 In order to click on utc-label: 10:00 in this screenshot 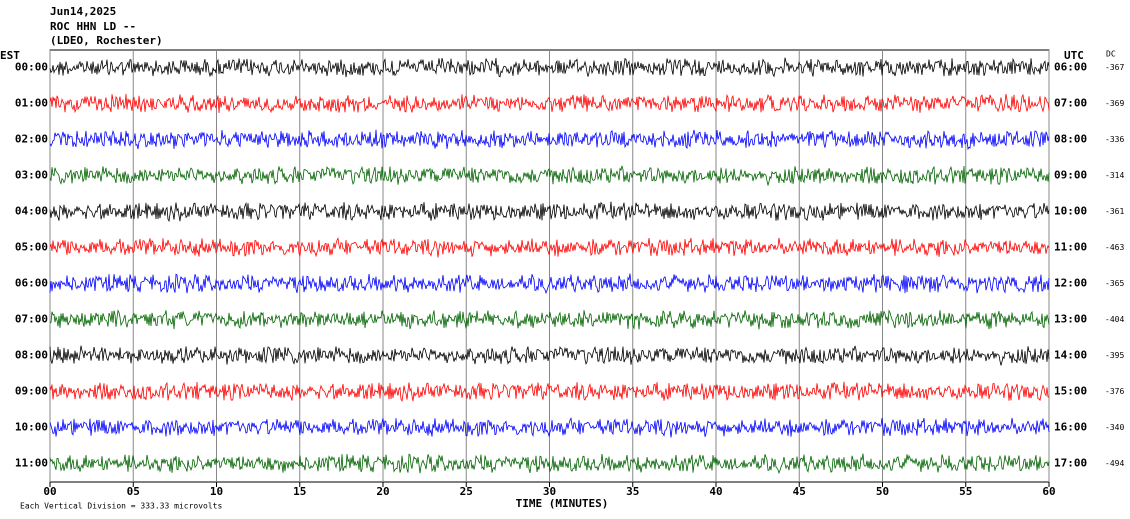, I will do `click(1070, 211)`.